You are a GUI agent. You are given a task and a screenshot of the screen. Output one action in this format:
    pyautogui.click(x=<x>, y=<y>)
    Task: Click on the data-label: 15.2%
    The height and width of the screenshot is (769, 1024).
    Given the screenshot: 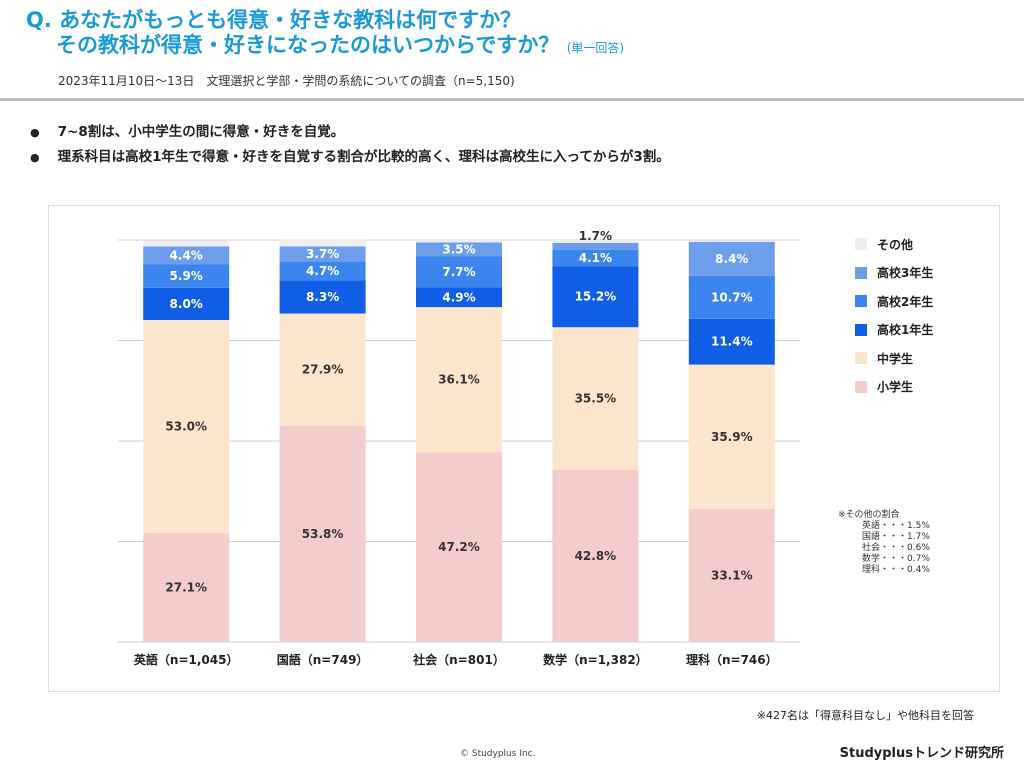 What is the action you would take?
    pyautogui.click(x=596, y=297)
    